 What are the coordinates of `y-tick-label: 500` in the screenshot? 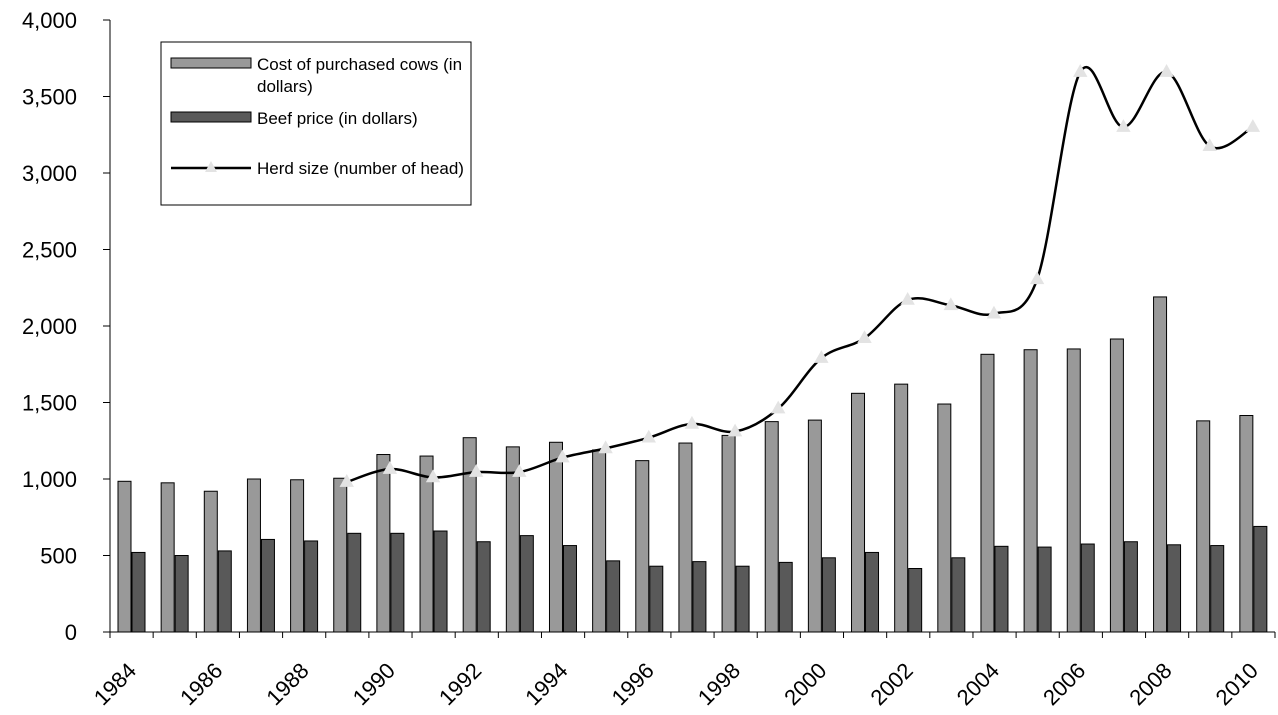 It's located at (58, 556).